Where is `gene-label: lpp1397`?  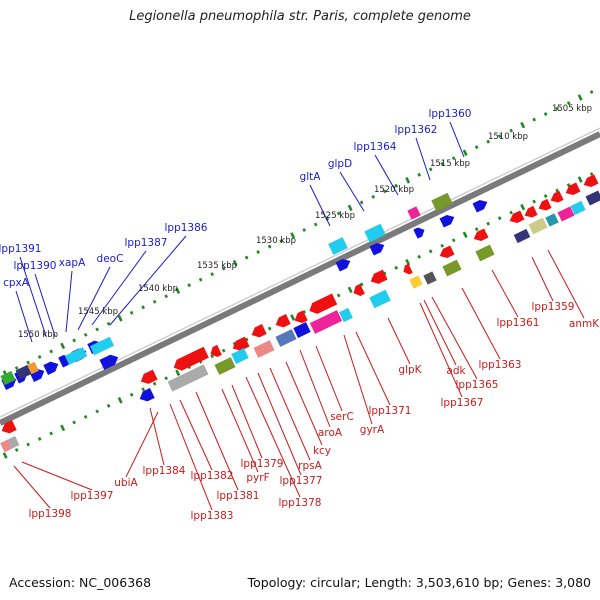
gene-label: lpp1397 is located at coordinates (92, 496).